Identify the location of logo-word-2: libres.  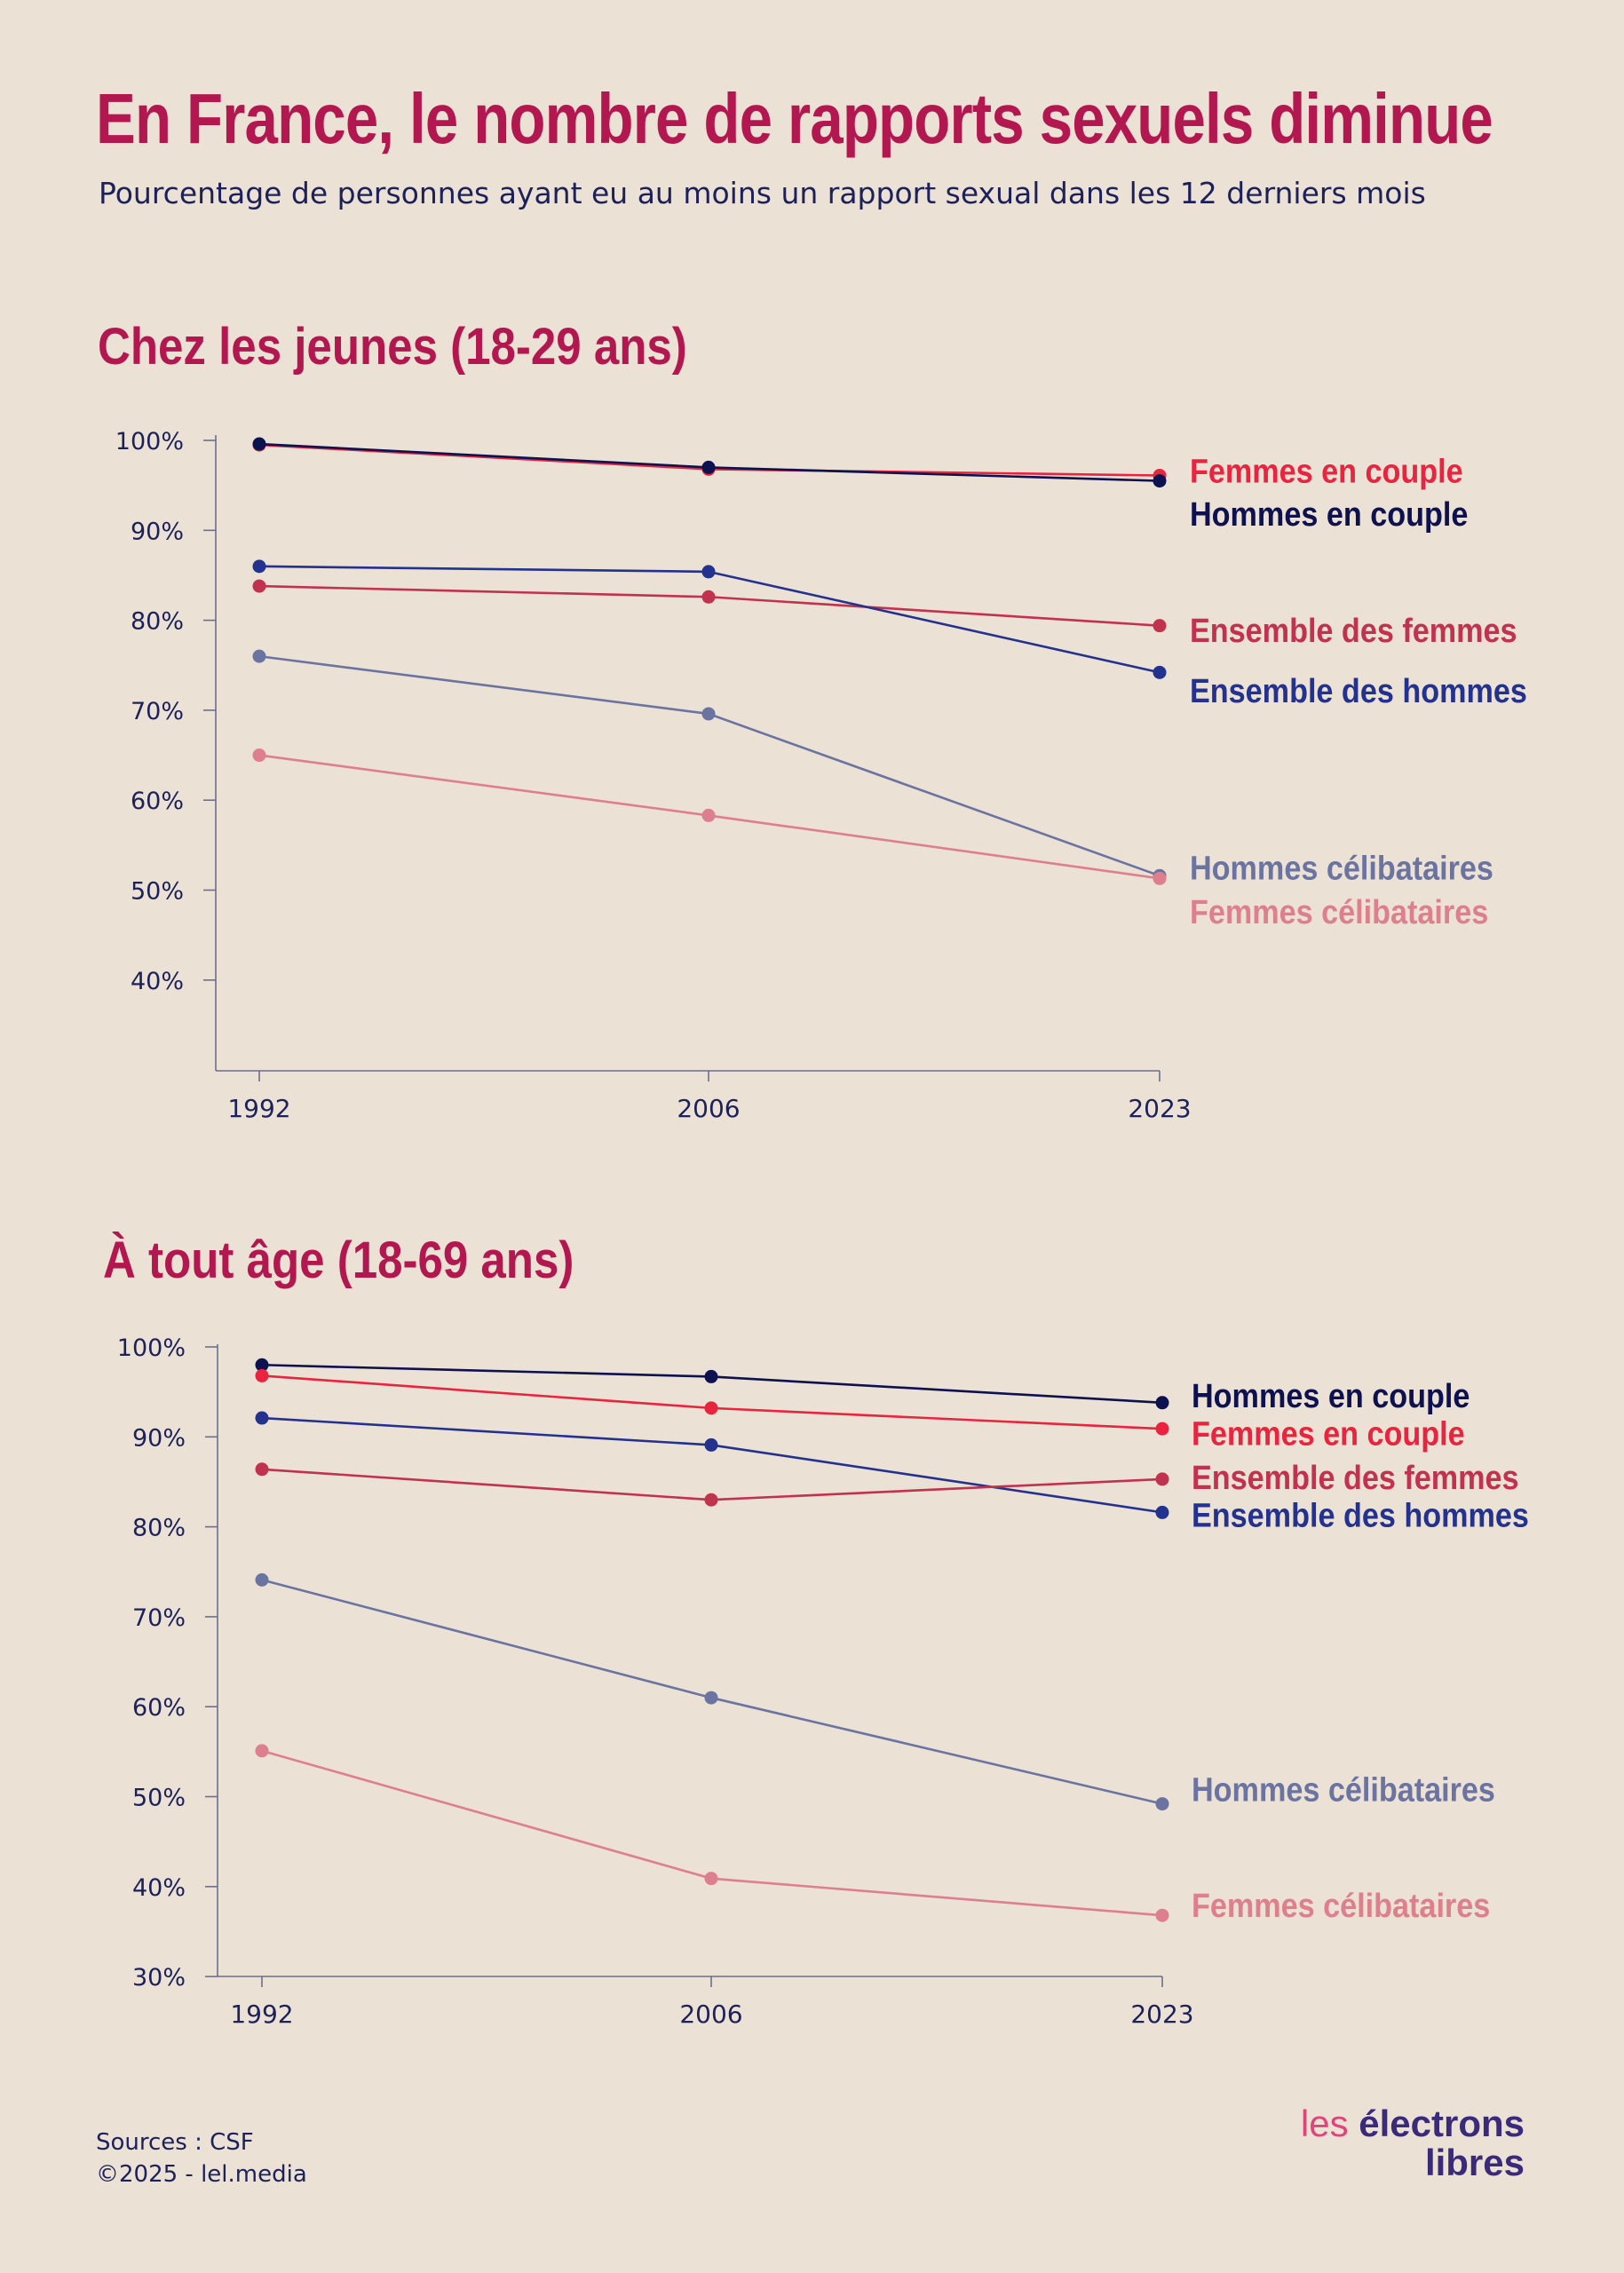
(1474, 2162).